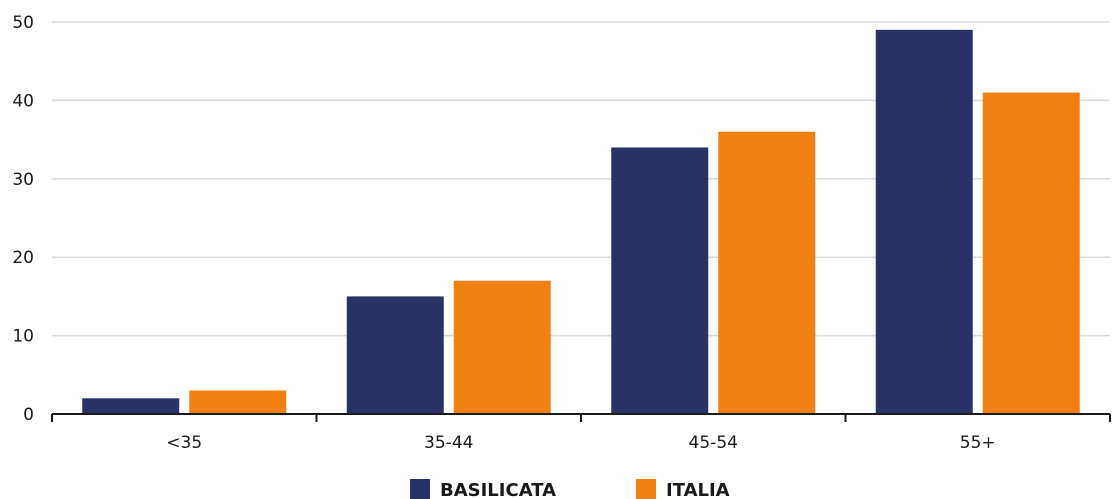 The image size is (1114, 499). Describe the element at coordinates (23, 337) in the screenshot. I see `y-tick-label: 10` at that location.